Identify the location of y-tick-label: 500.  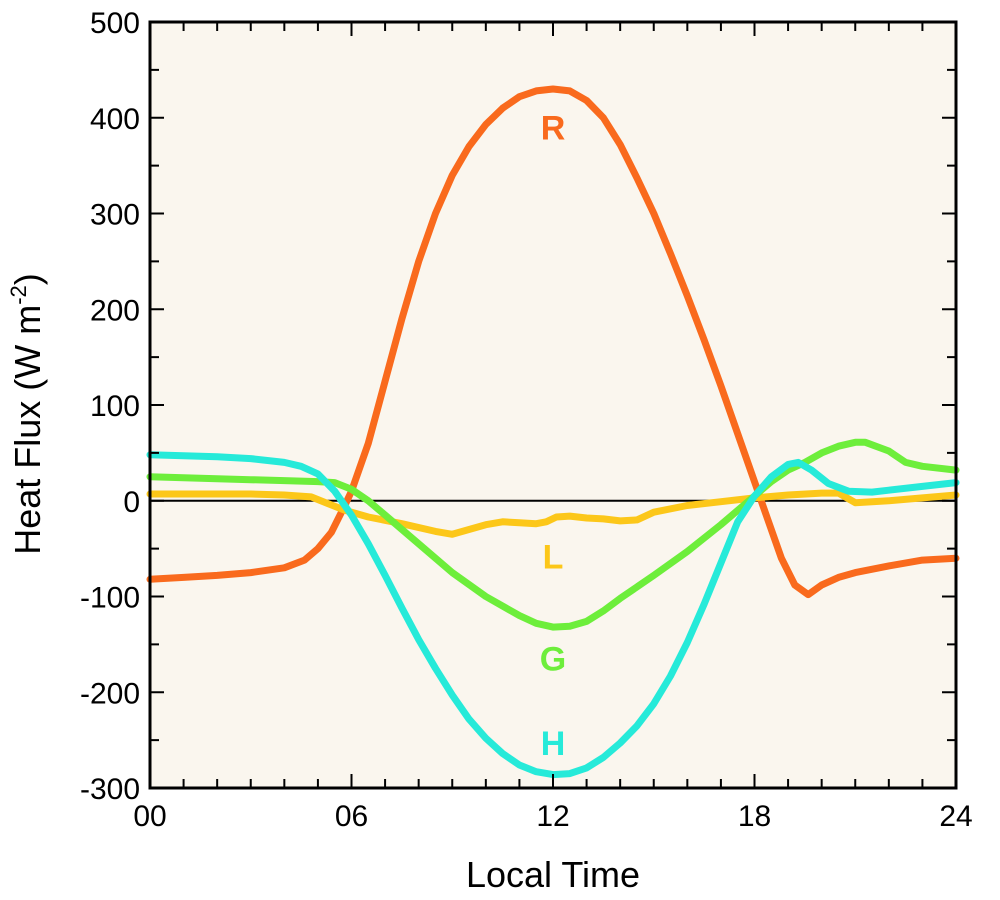
(115, 23).